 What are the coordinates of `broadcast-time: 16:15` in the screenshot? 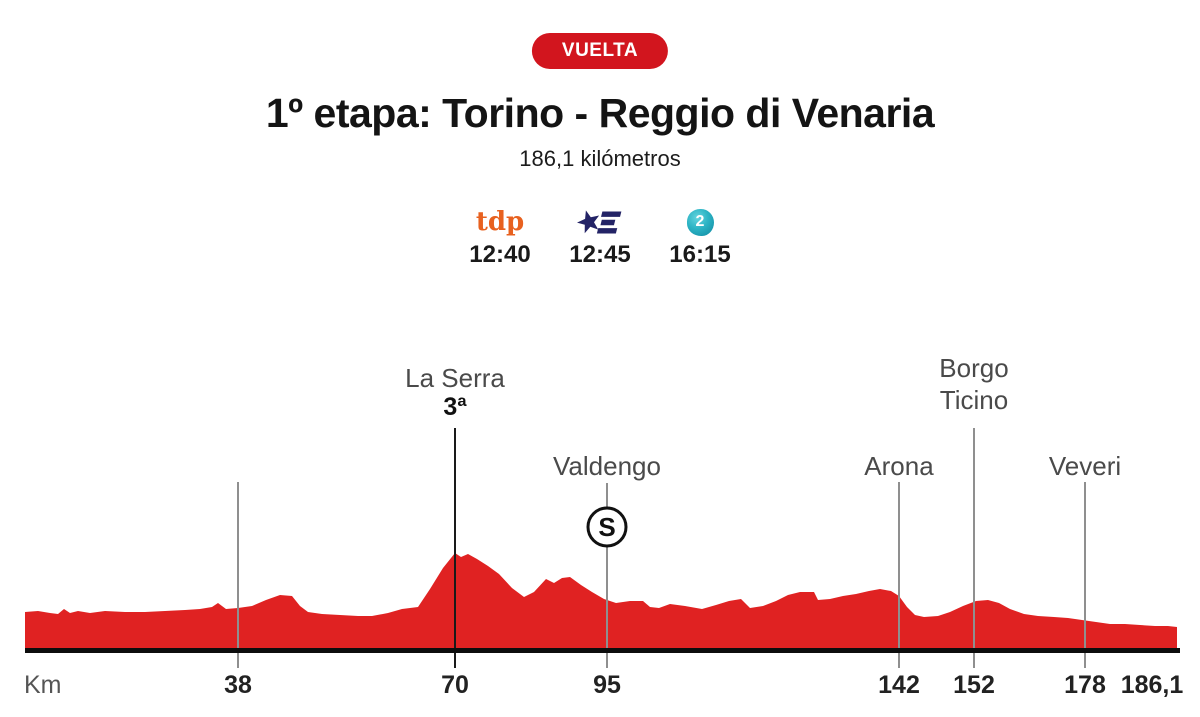 It's located at (700, 254).